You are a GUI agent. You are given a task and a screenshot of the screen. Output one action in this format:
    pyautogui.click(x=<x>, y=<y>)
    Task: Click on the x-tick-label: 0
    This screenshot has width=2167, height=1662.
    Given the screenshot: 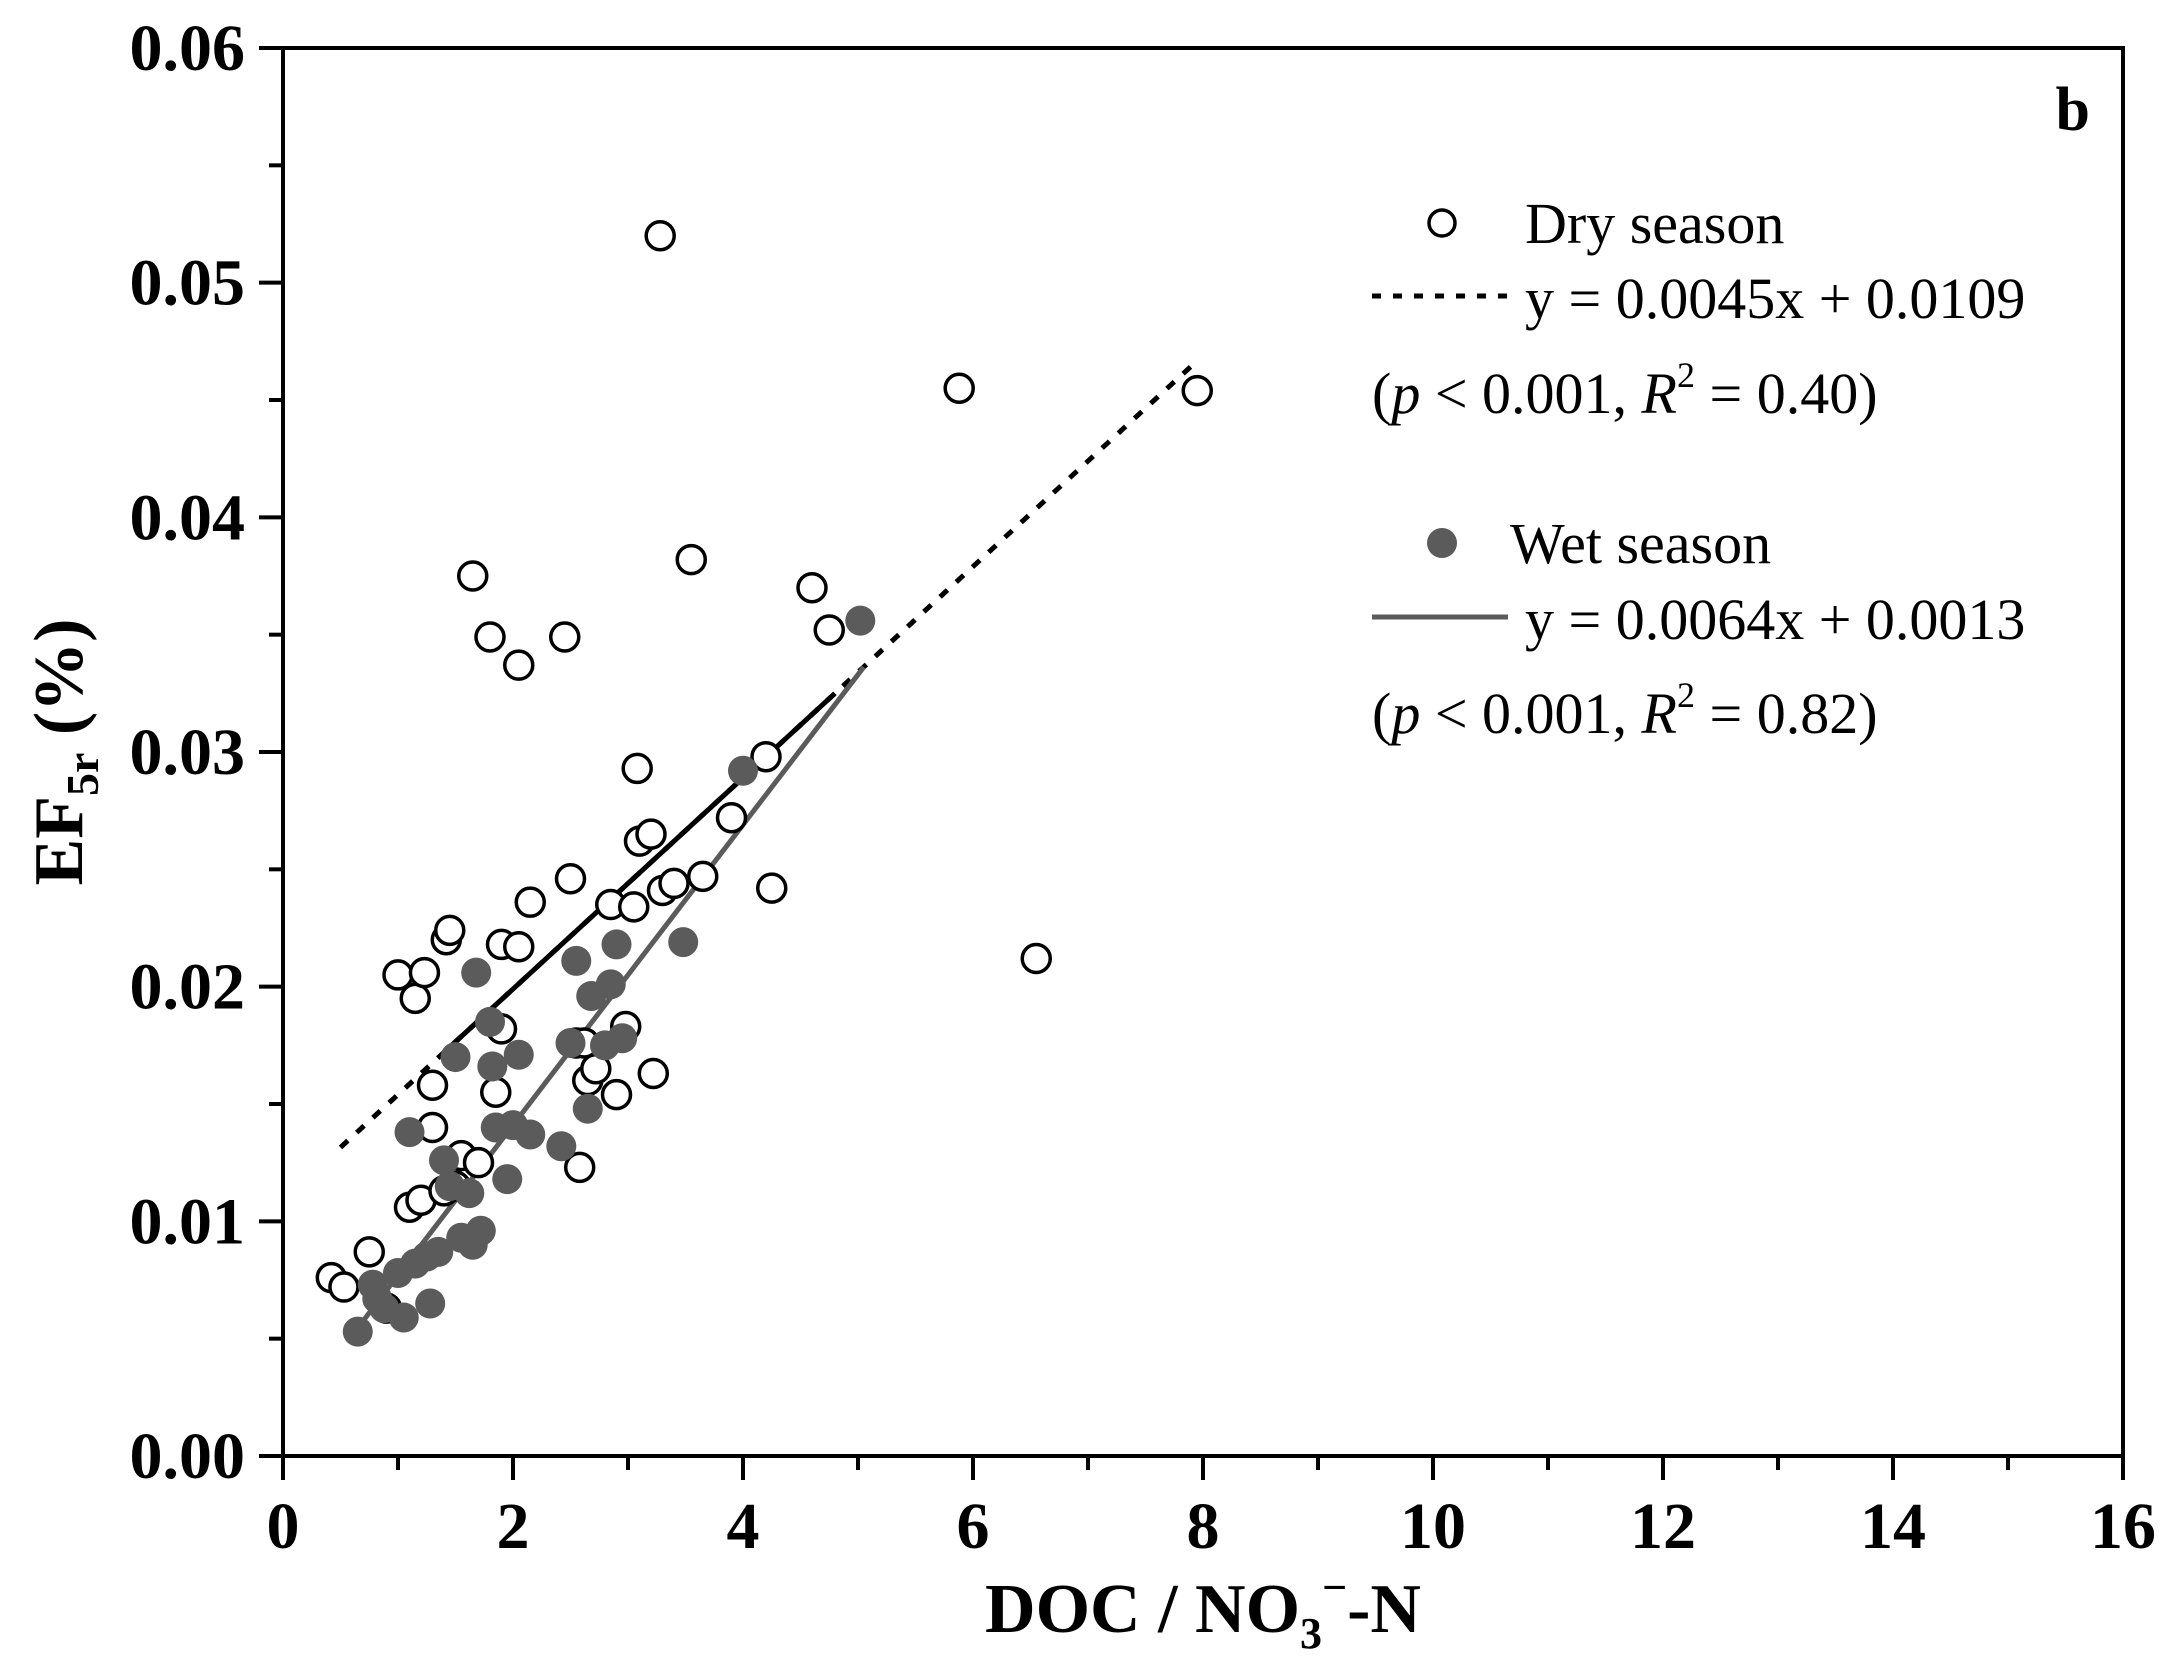 What is the action you would take?
    pyautogui.click(x=283, y=1526)
    